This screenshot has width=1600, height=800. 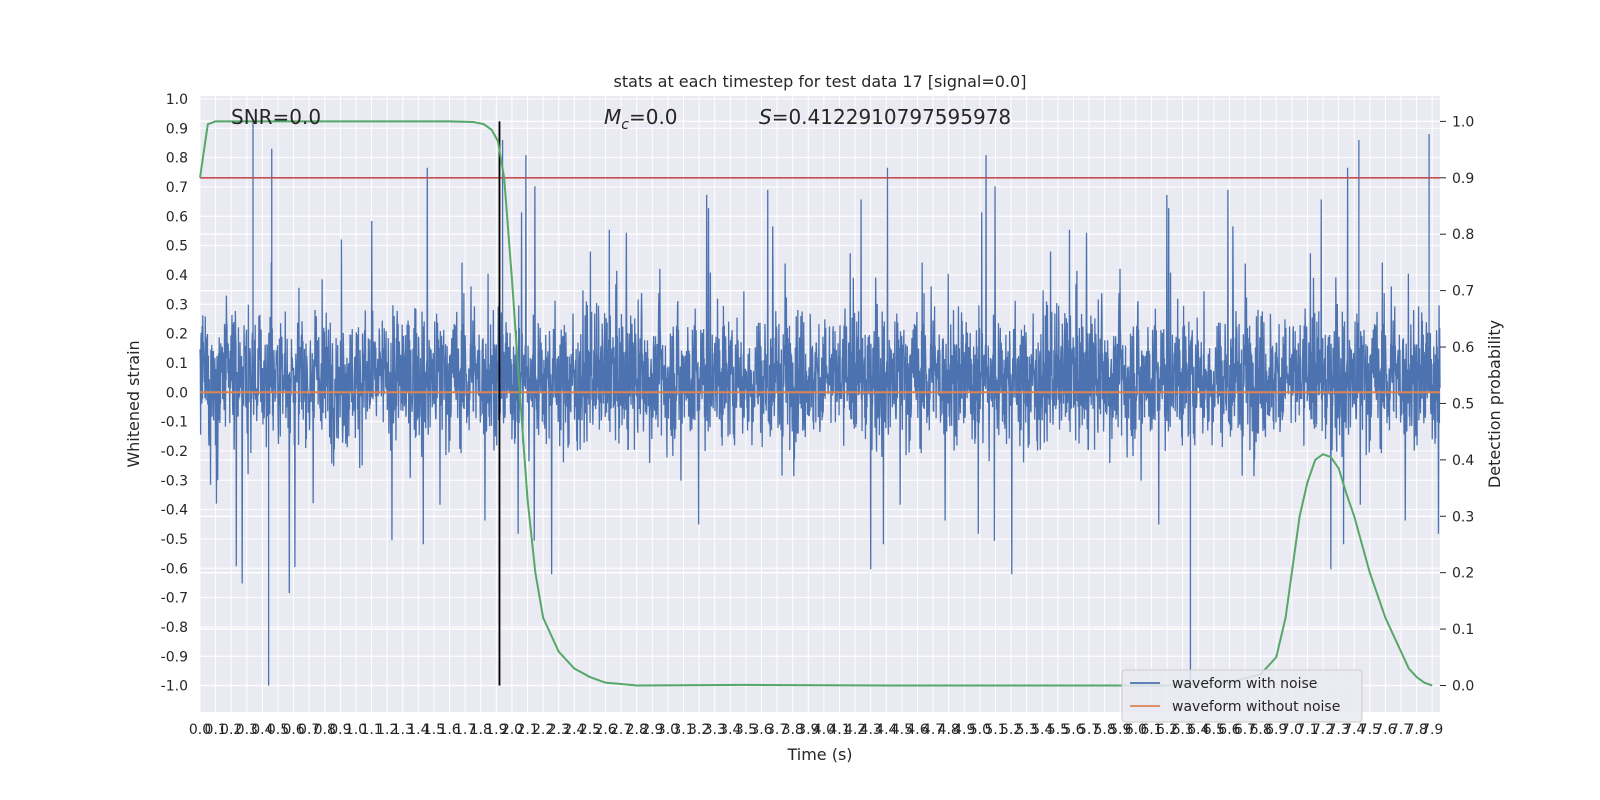 What do you see at coordinates (177, 364) in the screenshot?
I see `y-tick-label: 0.1` at bounding box center [177, 364].